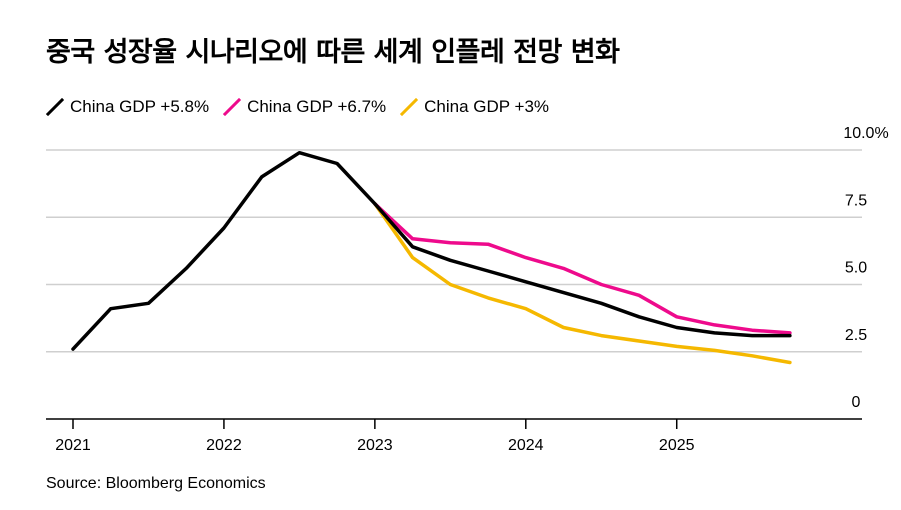  Describe the element at coordinates (856, 268) in the screenshot. I see `y-tick-label: 5.0` at that location.